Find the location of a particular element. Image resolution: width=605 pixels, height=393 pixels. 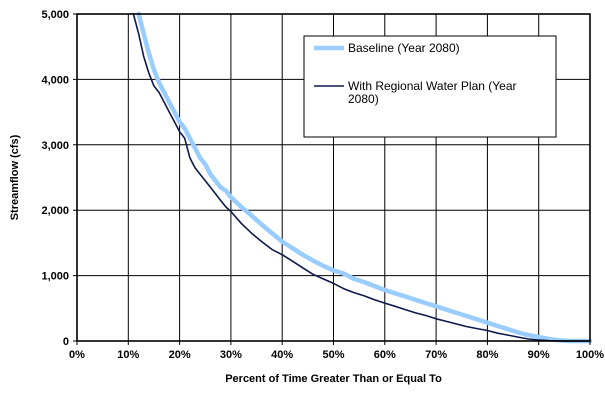

x-tick-label: 0% is located at coordinates (77, 355).